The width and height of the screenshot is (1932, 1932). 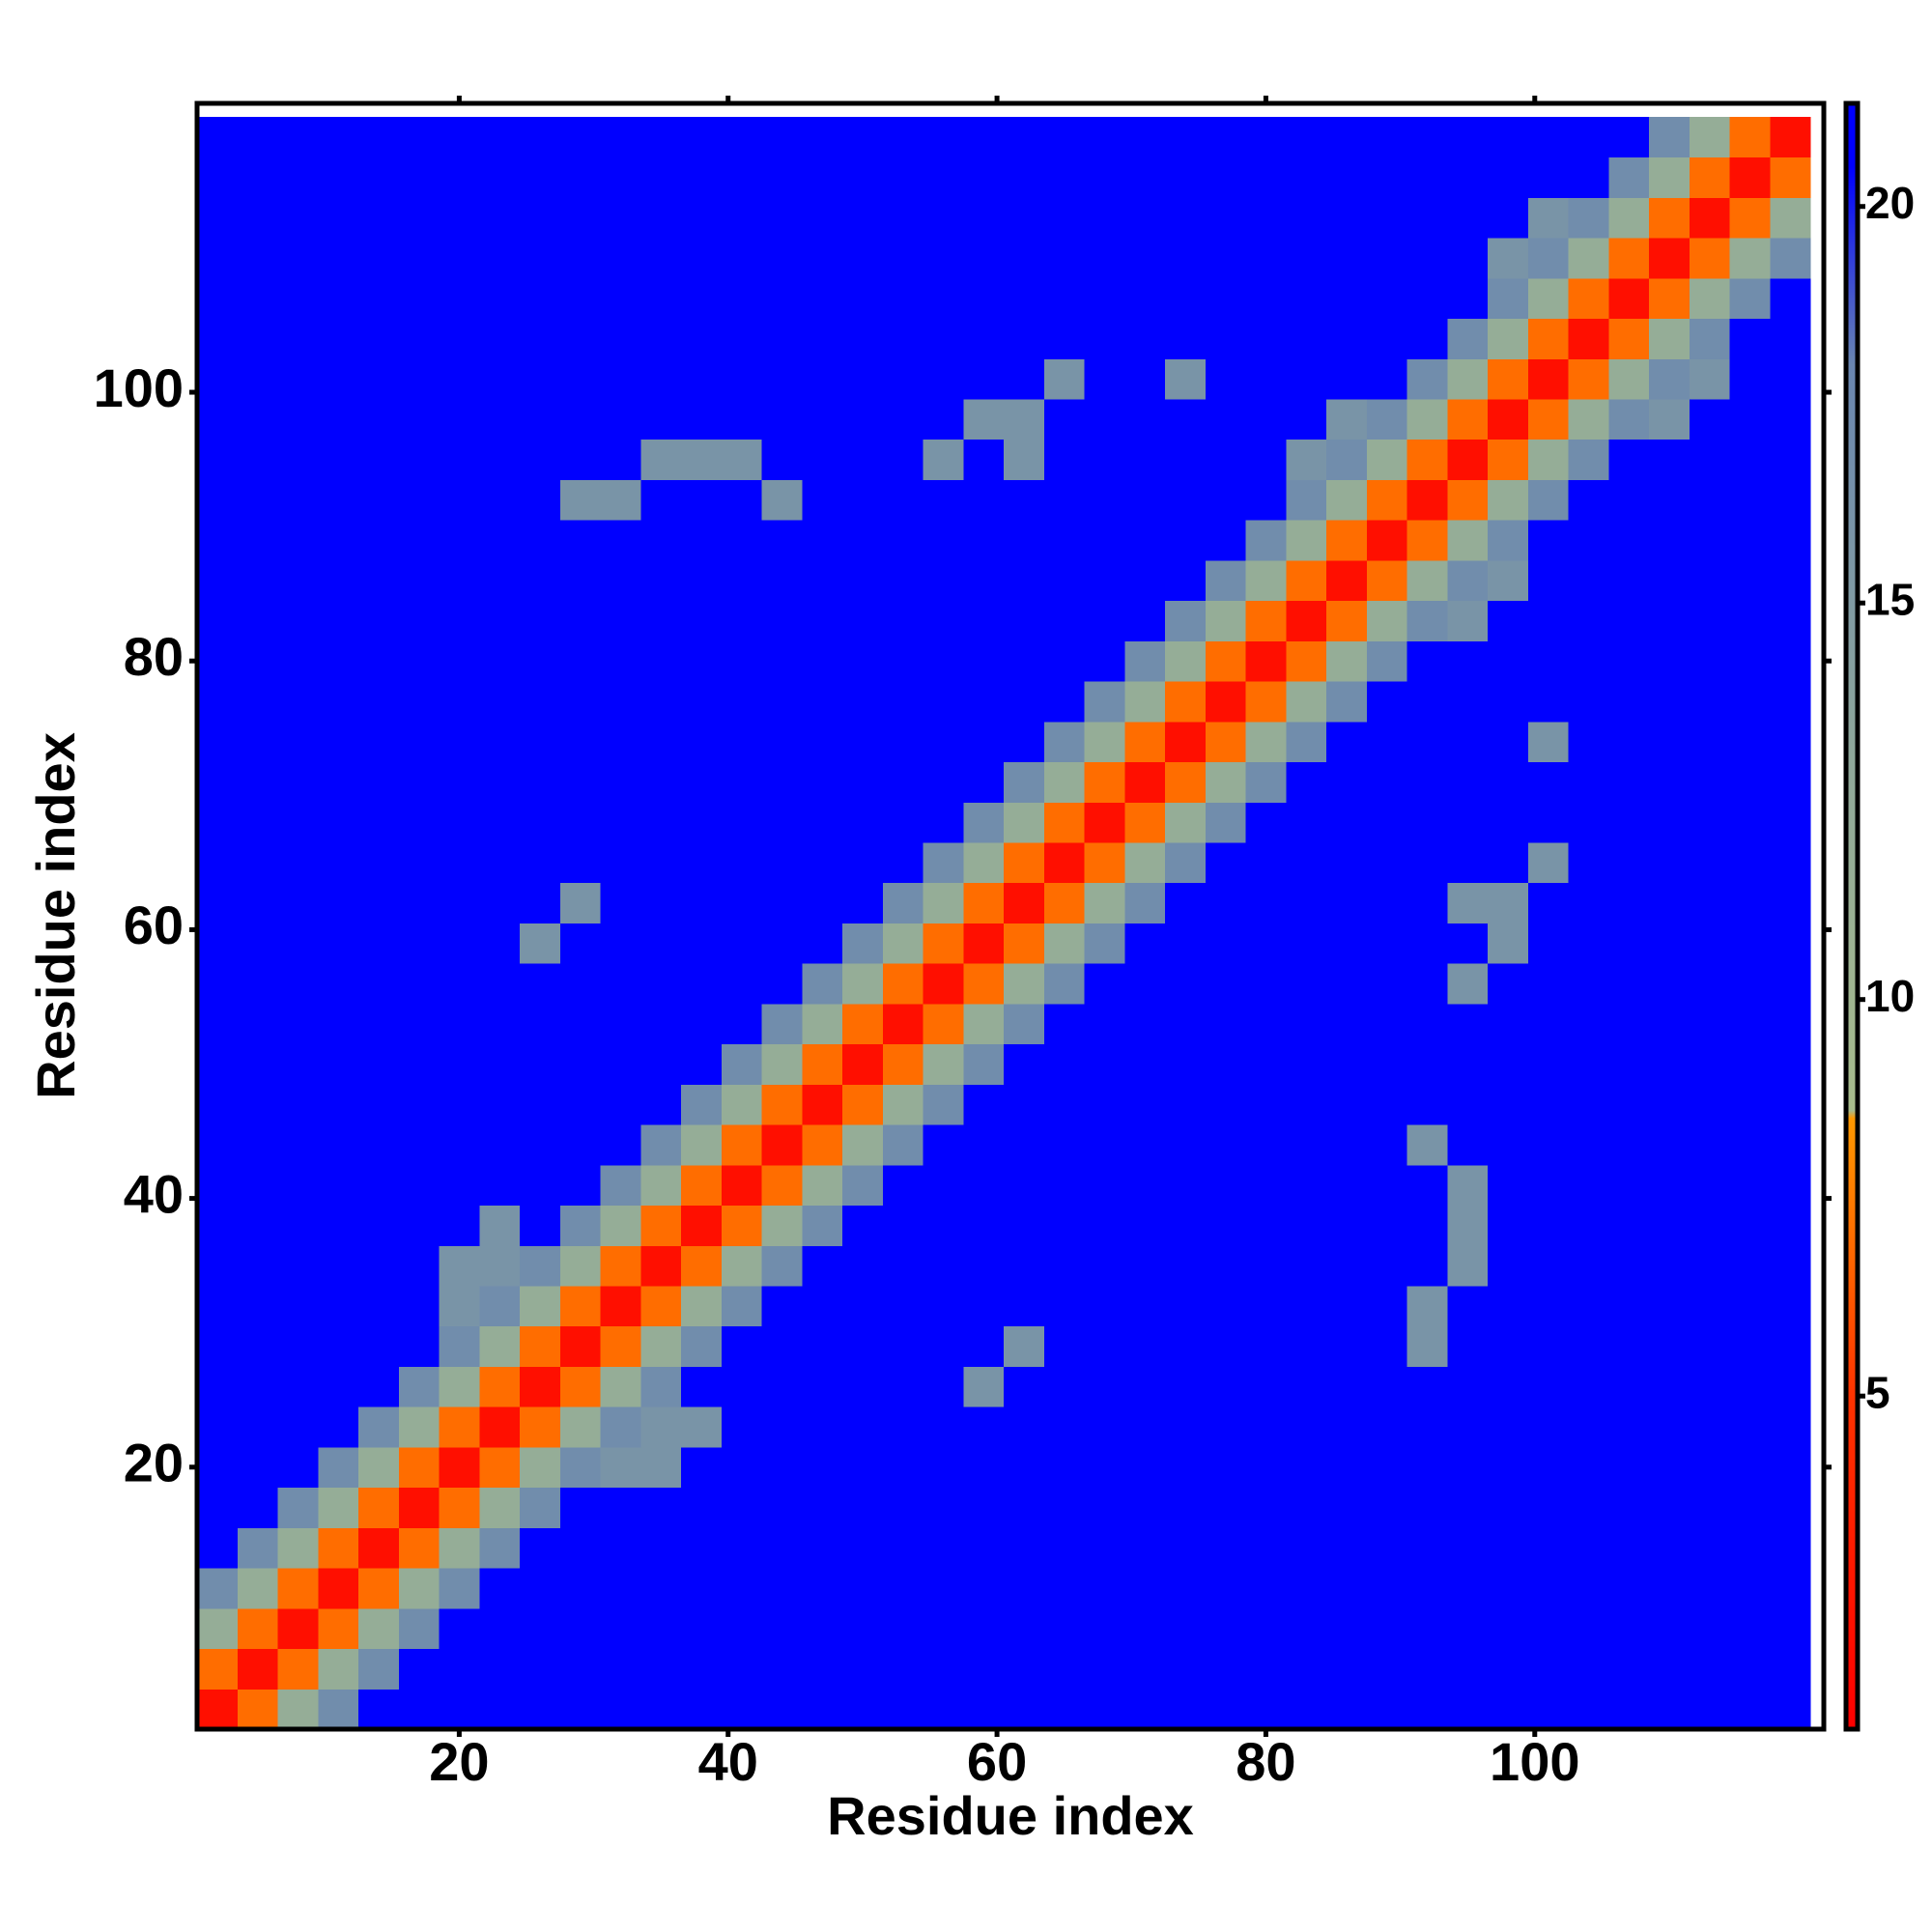 What do you see at coordinates (1011, 1815) in the screenshot?
I see `x-axis-title: Residue index` at bounding box center [1011, 1815].